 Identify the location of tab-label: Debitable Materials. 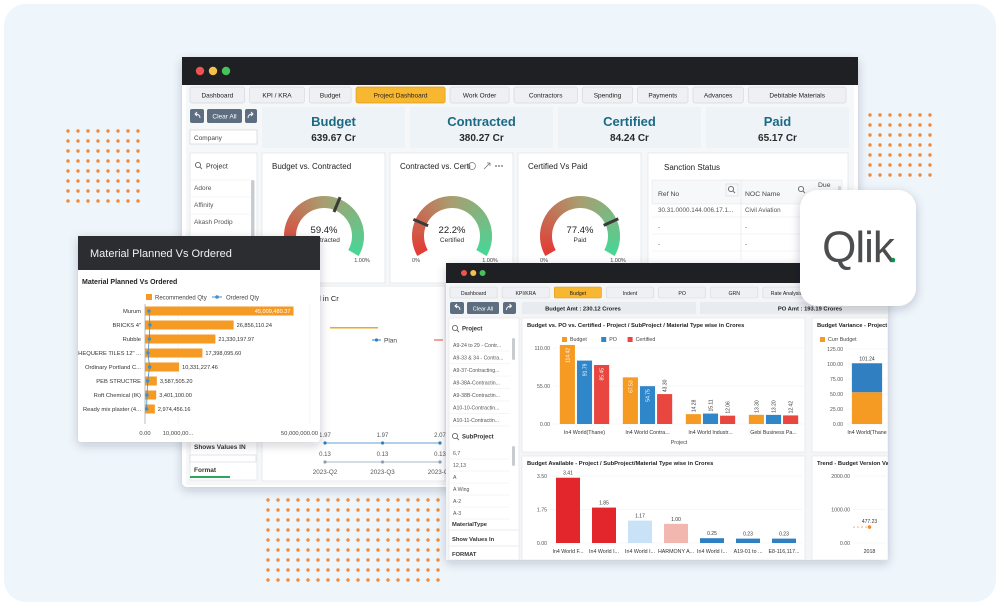
(797, 96).